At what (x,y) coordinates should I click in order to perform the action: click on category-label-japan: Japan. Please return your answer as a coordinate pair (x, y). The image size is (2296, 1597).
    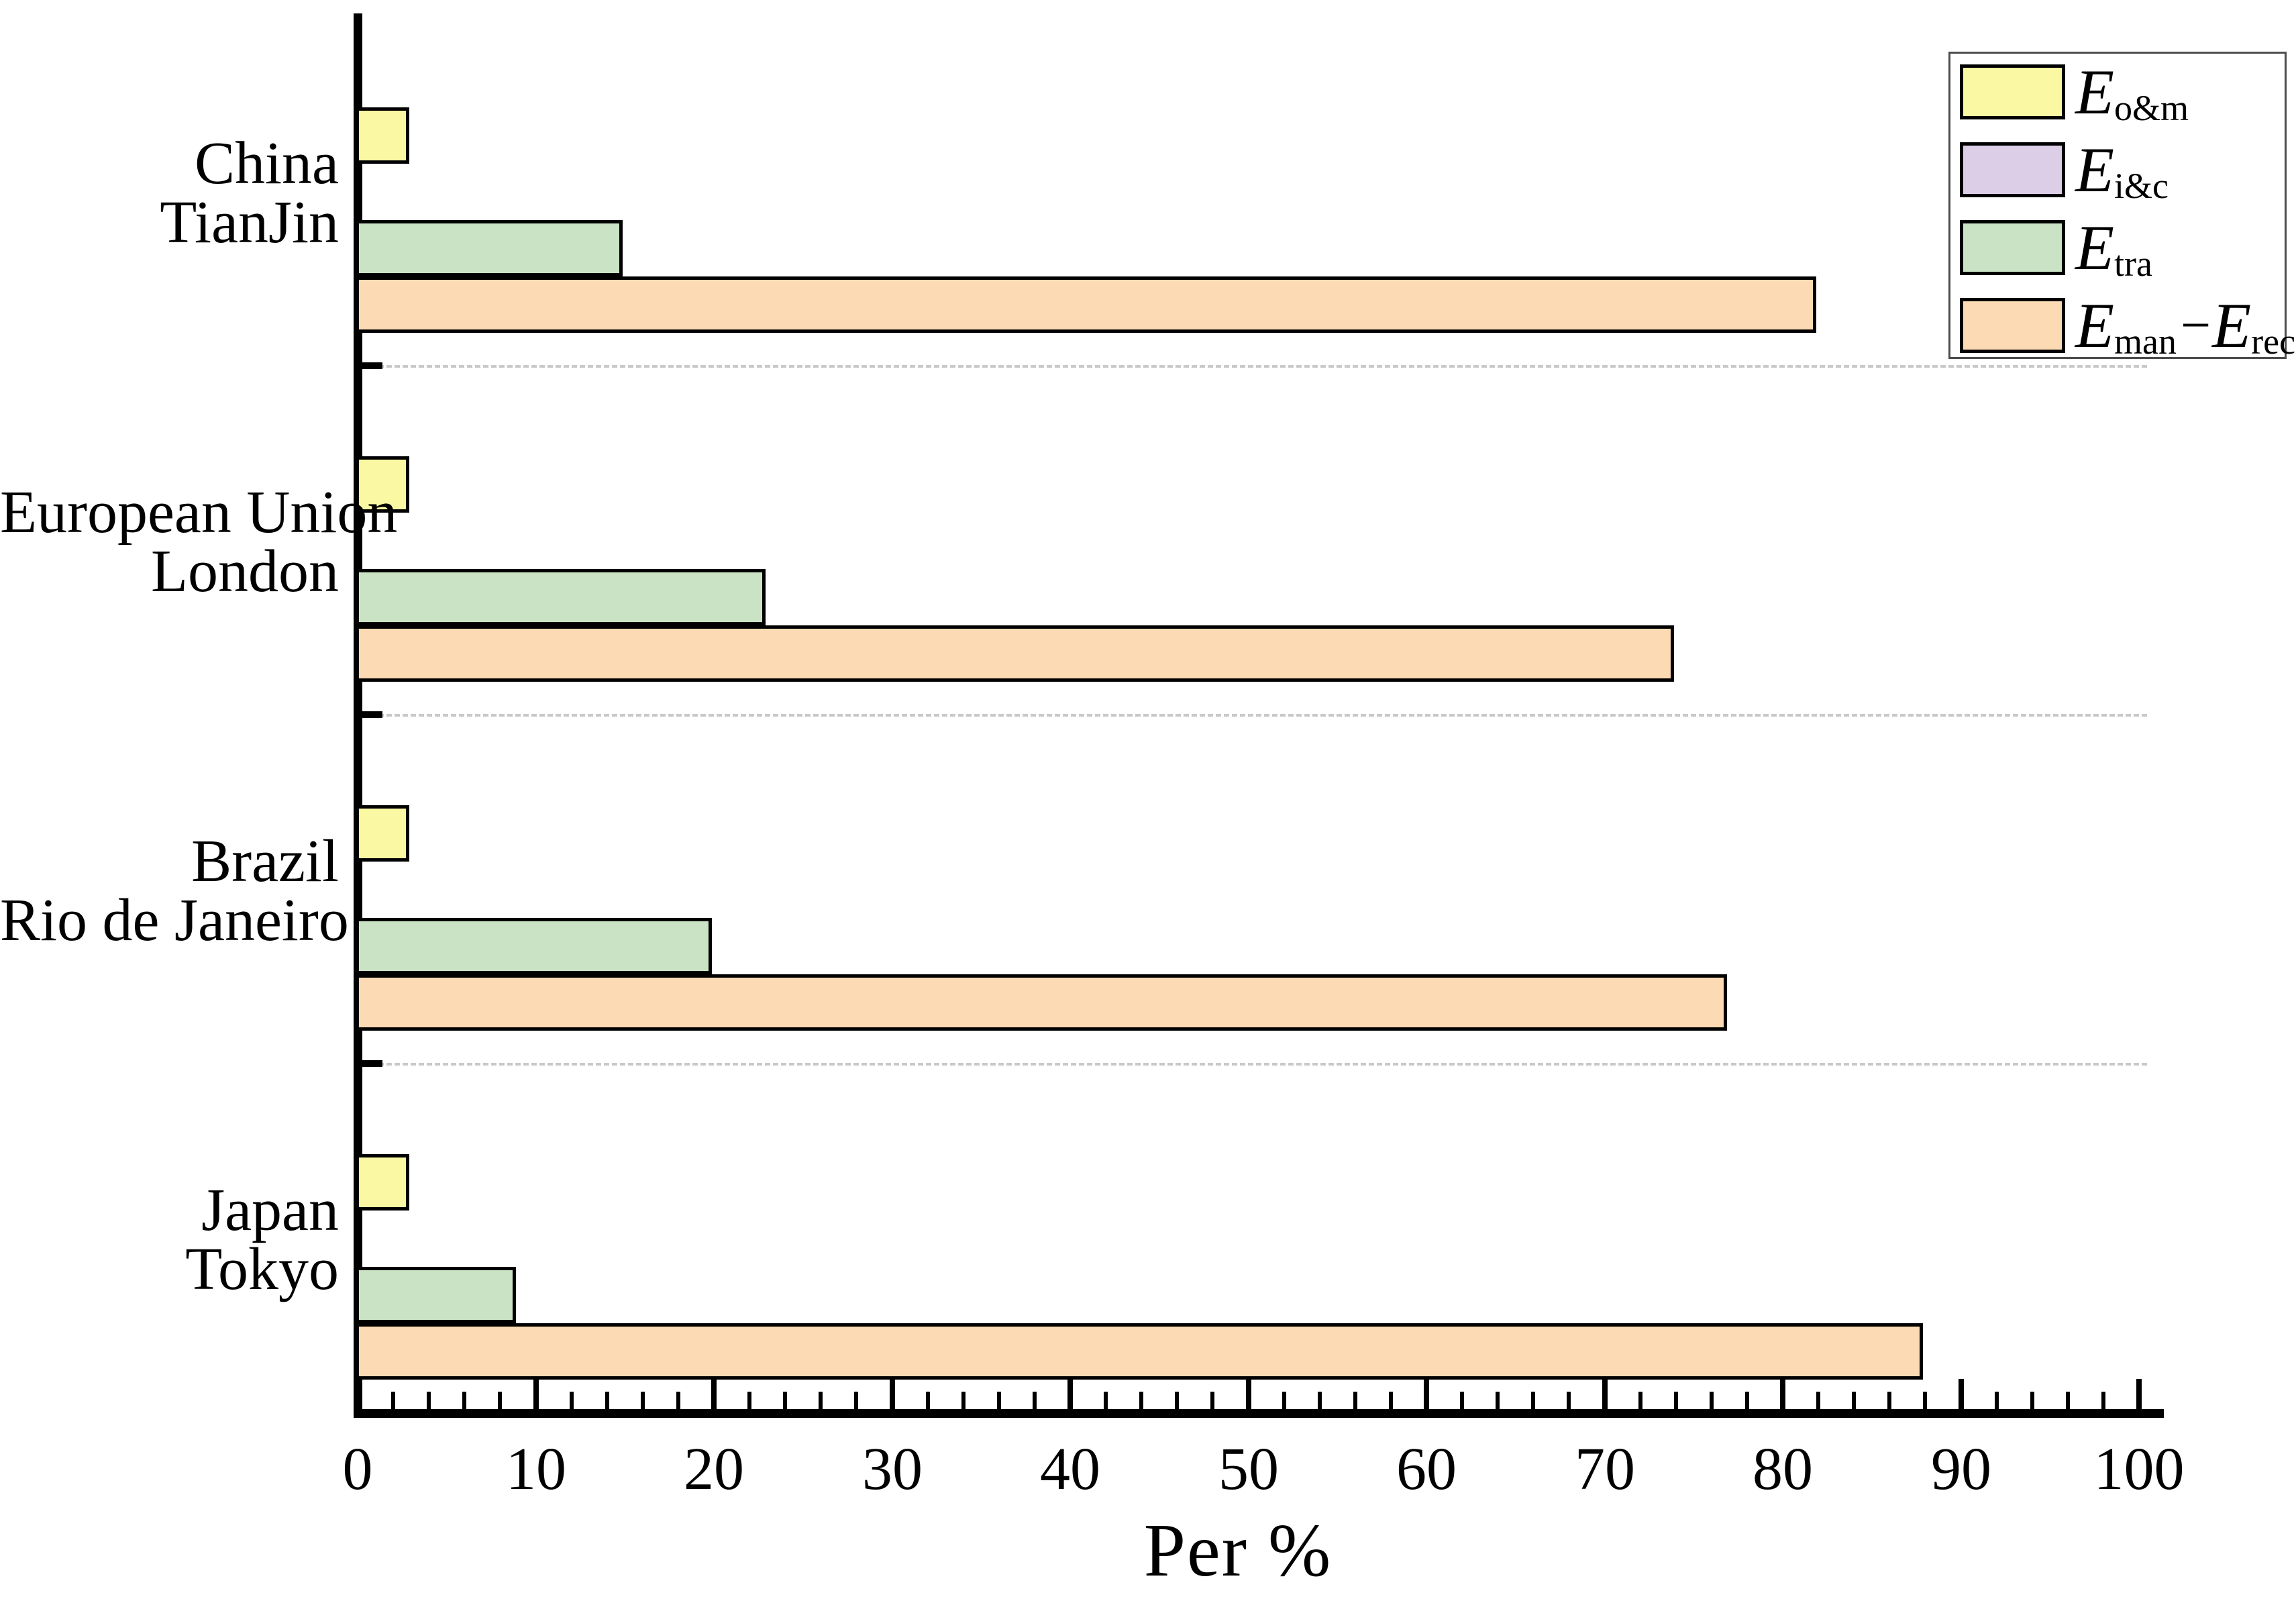
    Looking at the image, I should click on (270, 1210).